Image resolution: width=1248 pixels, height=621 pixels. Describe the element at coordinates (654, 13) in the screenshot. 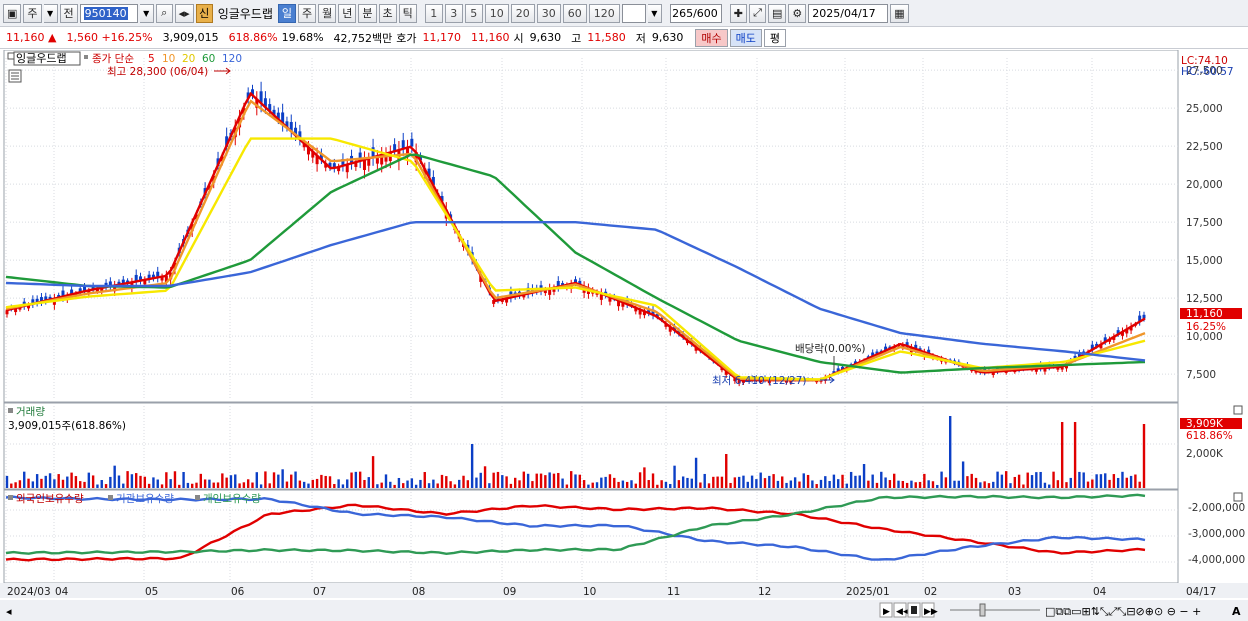

I see `unit-dropdown-icon: ▼` at that location.